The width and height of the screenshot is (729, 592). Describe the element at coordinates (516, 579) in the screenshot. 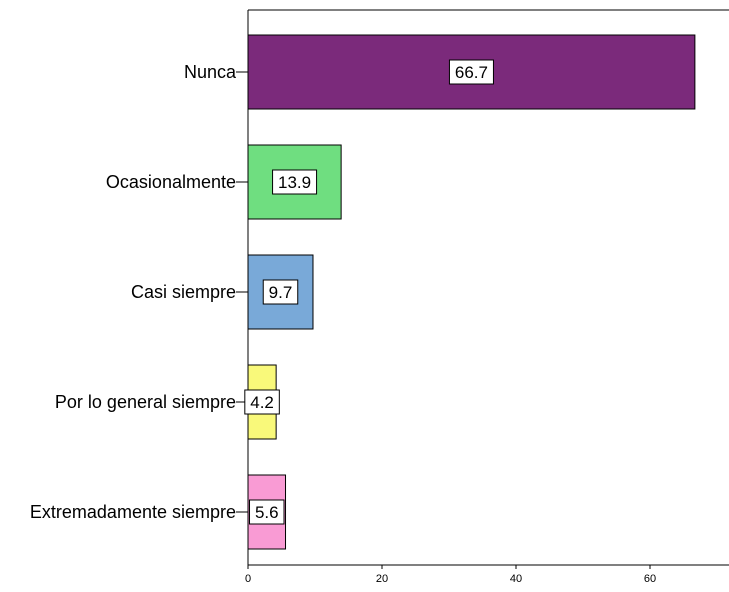

I see `x-tick-label-2: 40` at that location.